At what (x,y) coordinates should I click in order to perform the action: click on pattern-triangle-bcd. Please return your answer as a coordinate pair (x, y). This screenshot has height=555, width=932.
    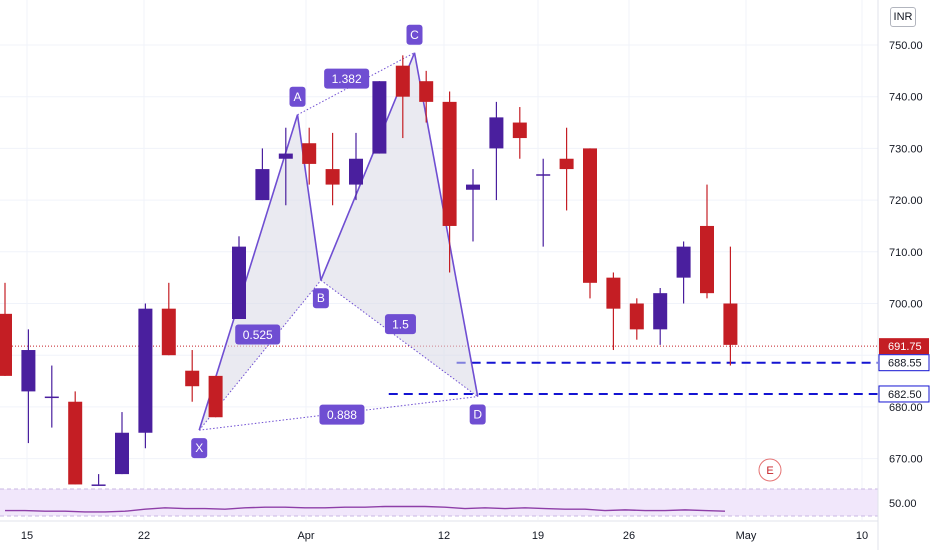
    Looking at the image, I should click on (399, 224).